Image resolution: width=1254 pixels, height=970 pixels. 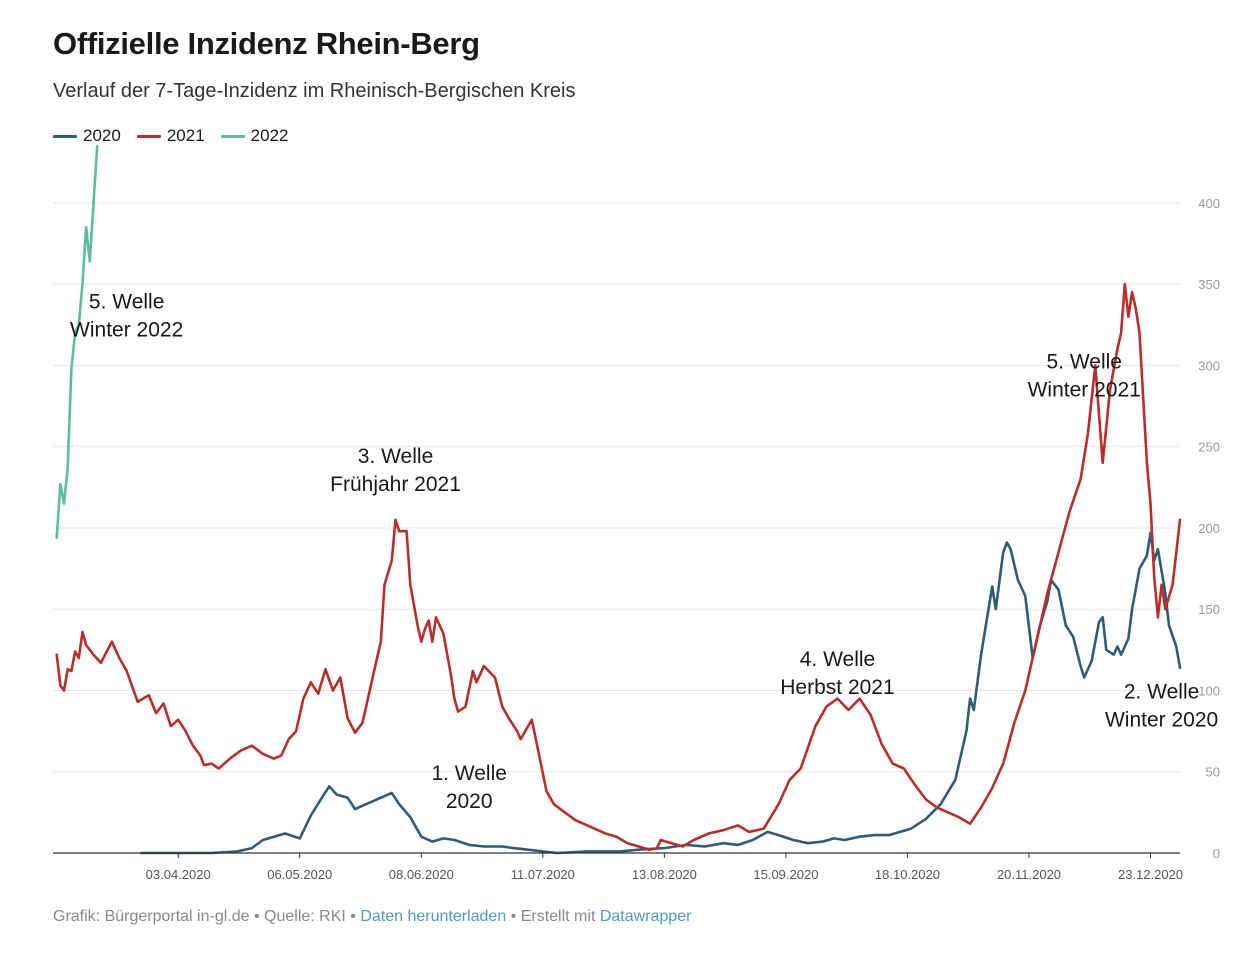 I want to click on y-tick-label-350: 350, so click(x=1209, y=284).